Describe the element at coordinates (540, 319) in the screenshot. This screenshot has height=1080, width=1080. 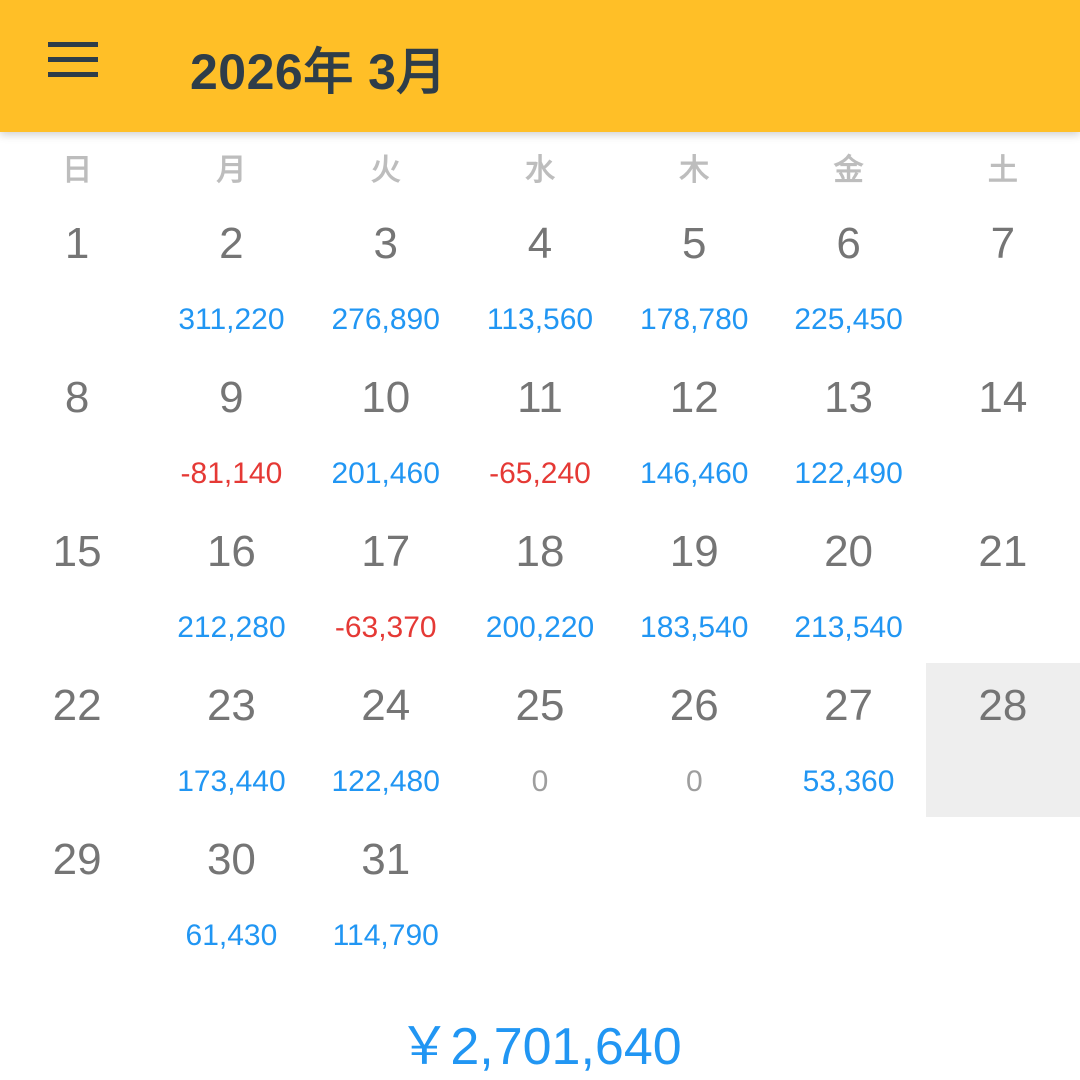
I see `day-amount: 113,560` at that location.